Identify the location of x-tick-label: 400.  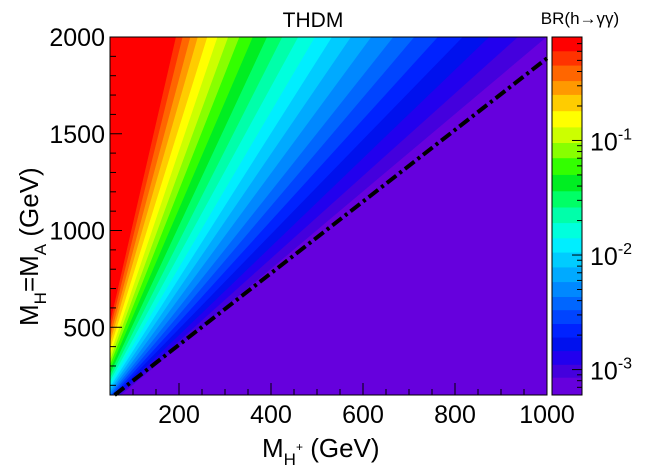
(271, 415).